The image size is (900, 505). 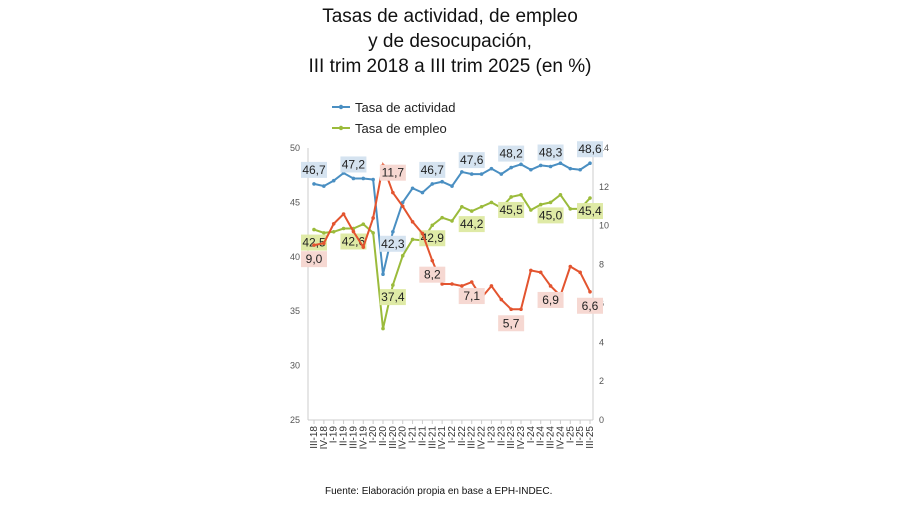 I want to click on left-tick-label: 35, so click(x=295, y=311).